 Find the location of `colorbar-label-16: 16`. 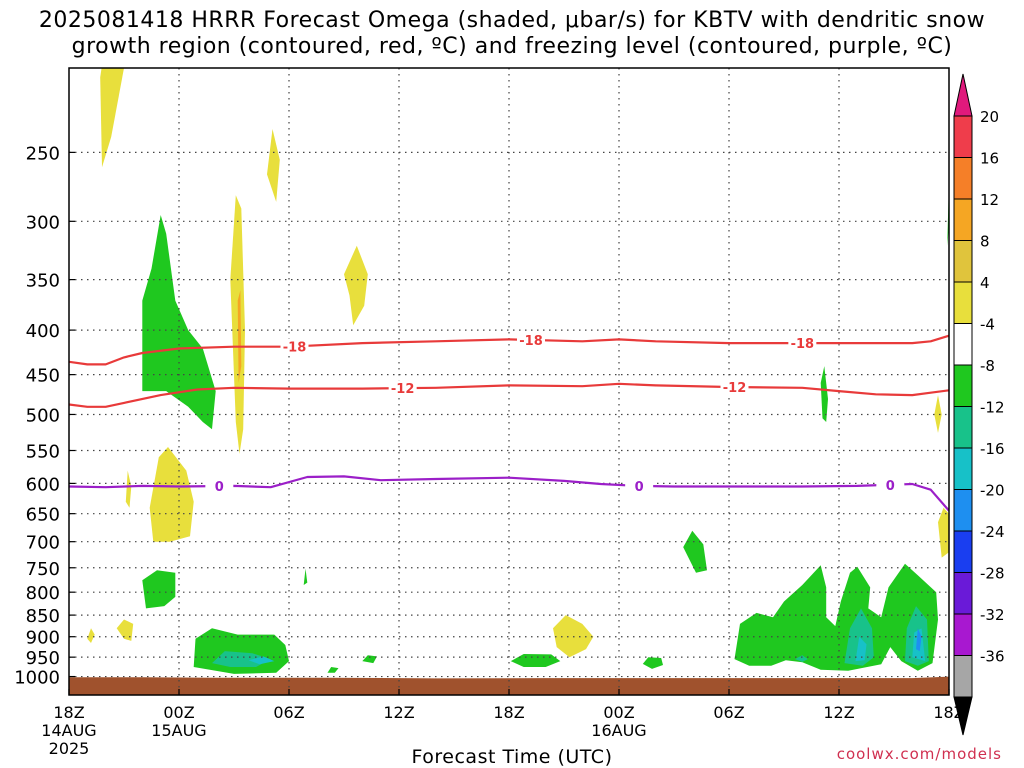

colorbar-label-16: 16 is located at coordinates (989, 159).